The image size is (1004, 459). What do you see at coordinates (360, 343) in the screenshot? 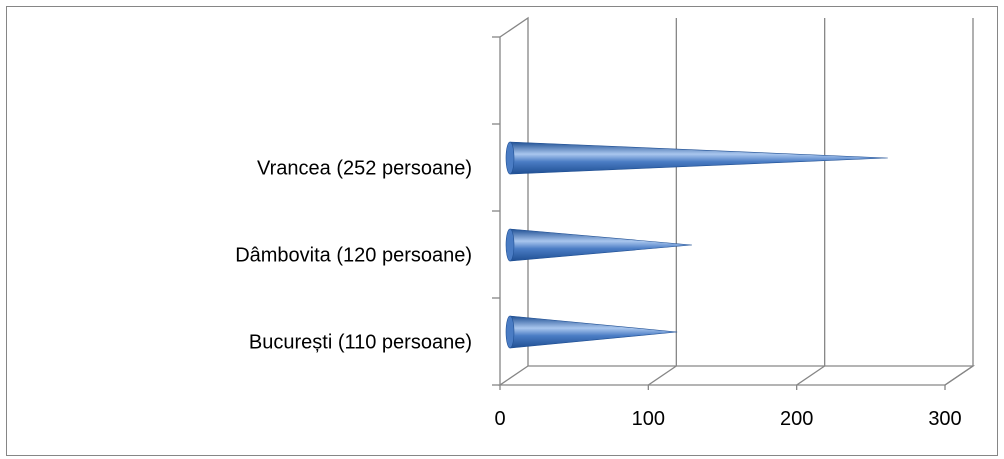
I see `category-label: București (110 persoane)` at bounding box center [360, 343].